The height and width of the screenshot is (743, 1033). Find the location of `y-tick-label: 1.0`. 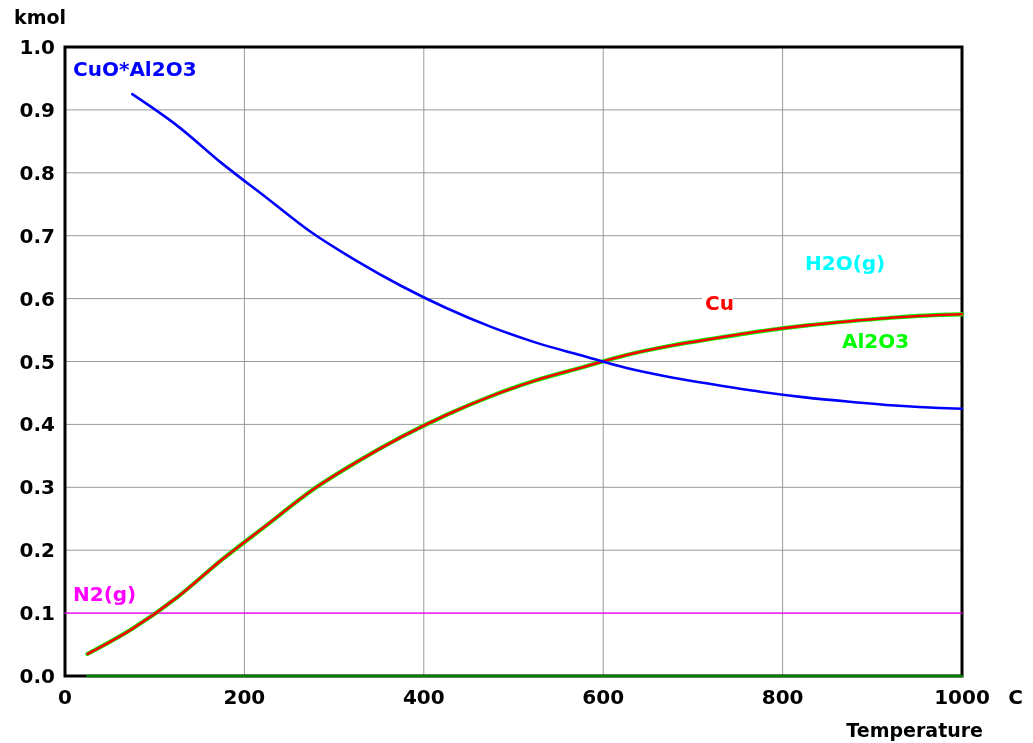

y-tick-label: 1.0 is located at coordinates (37, 47).